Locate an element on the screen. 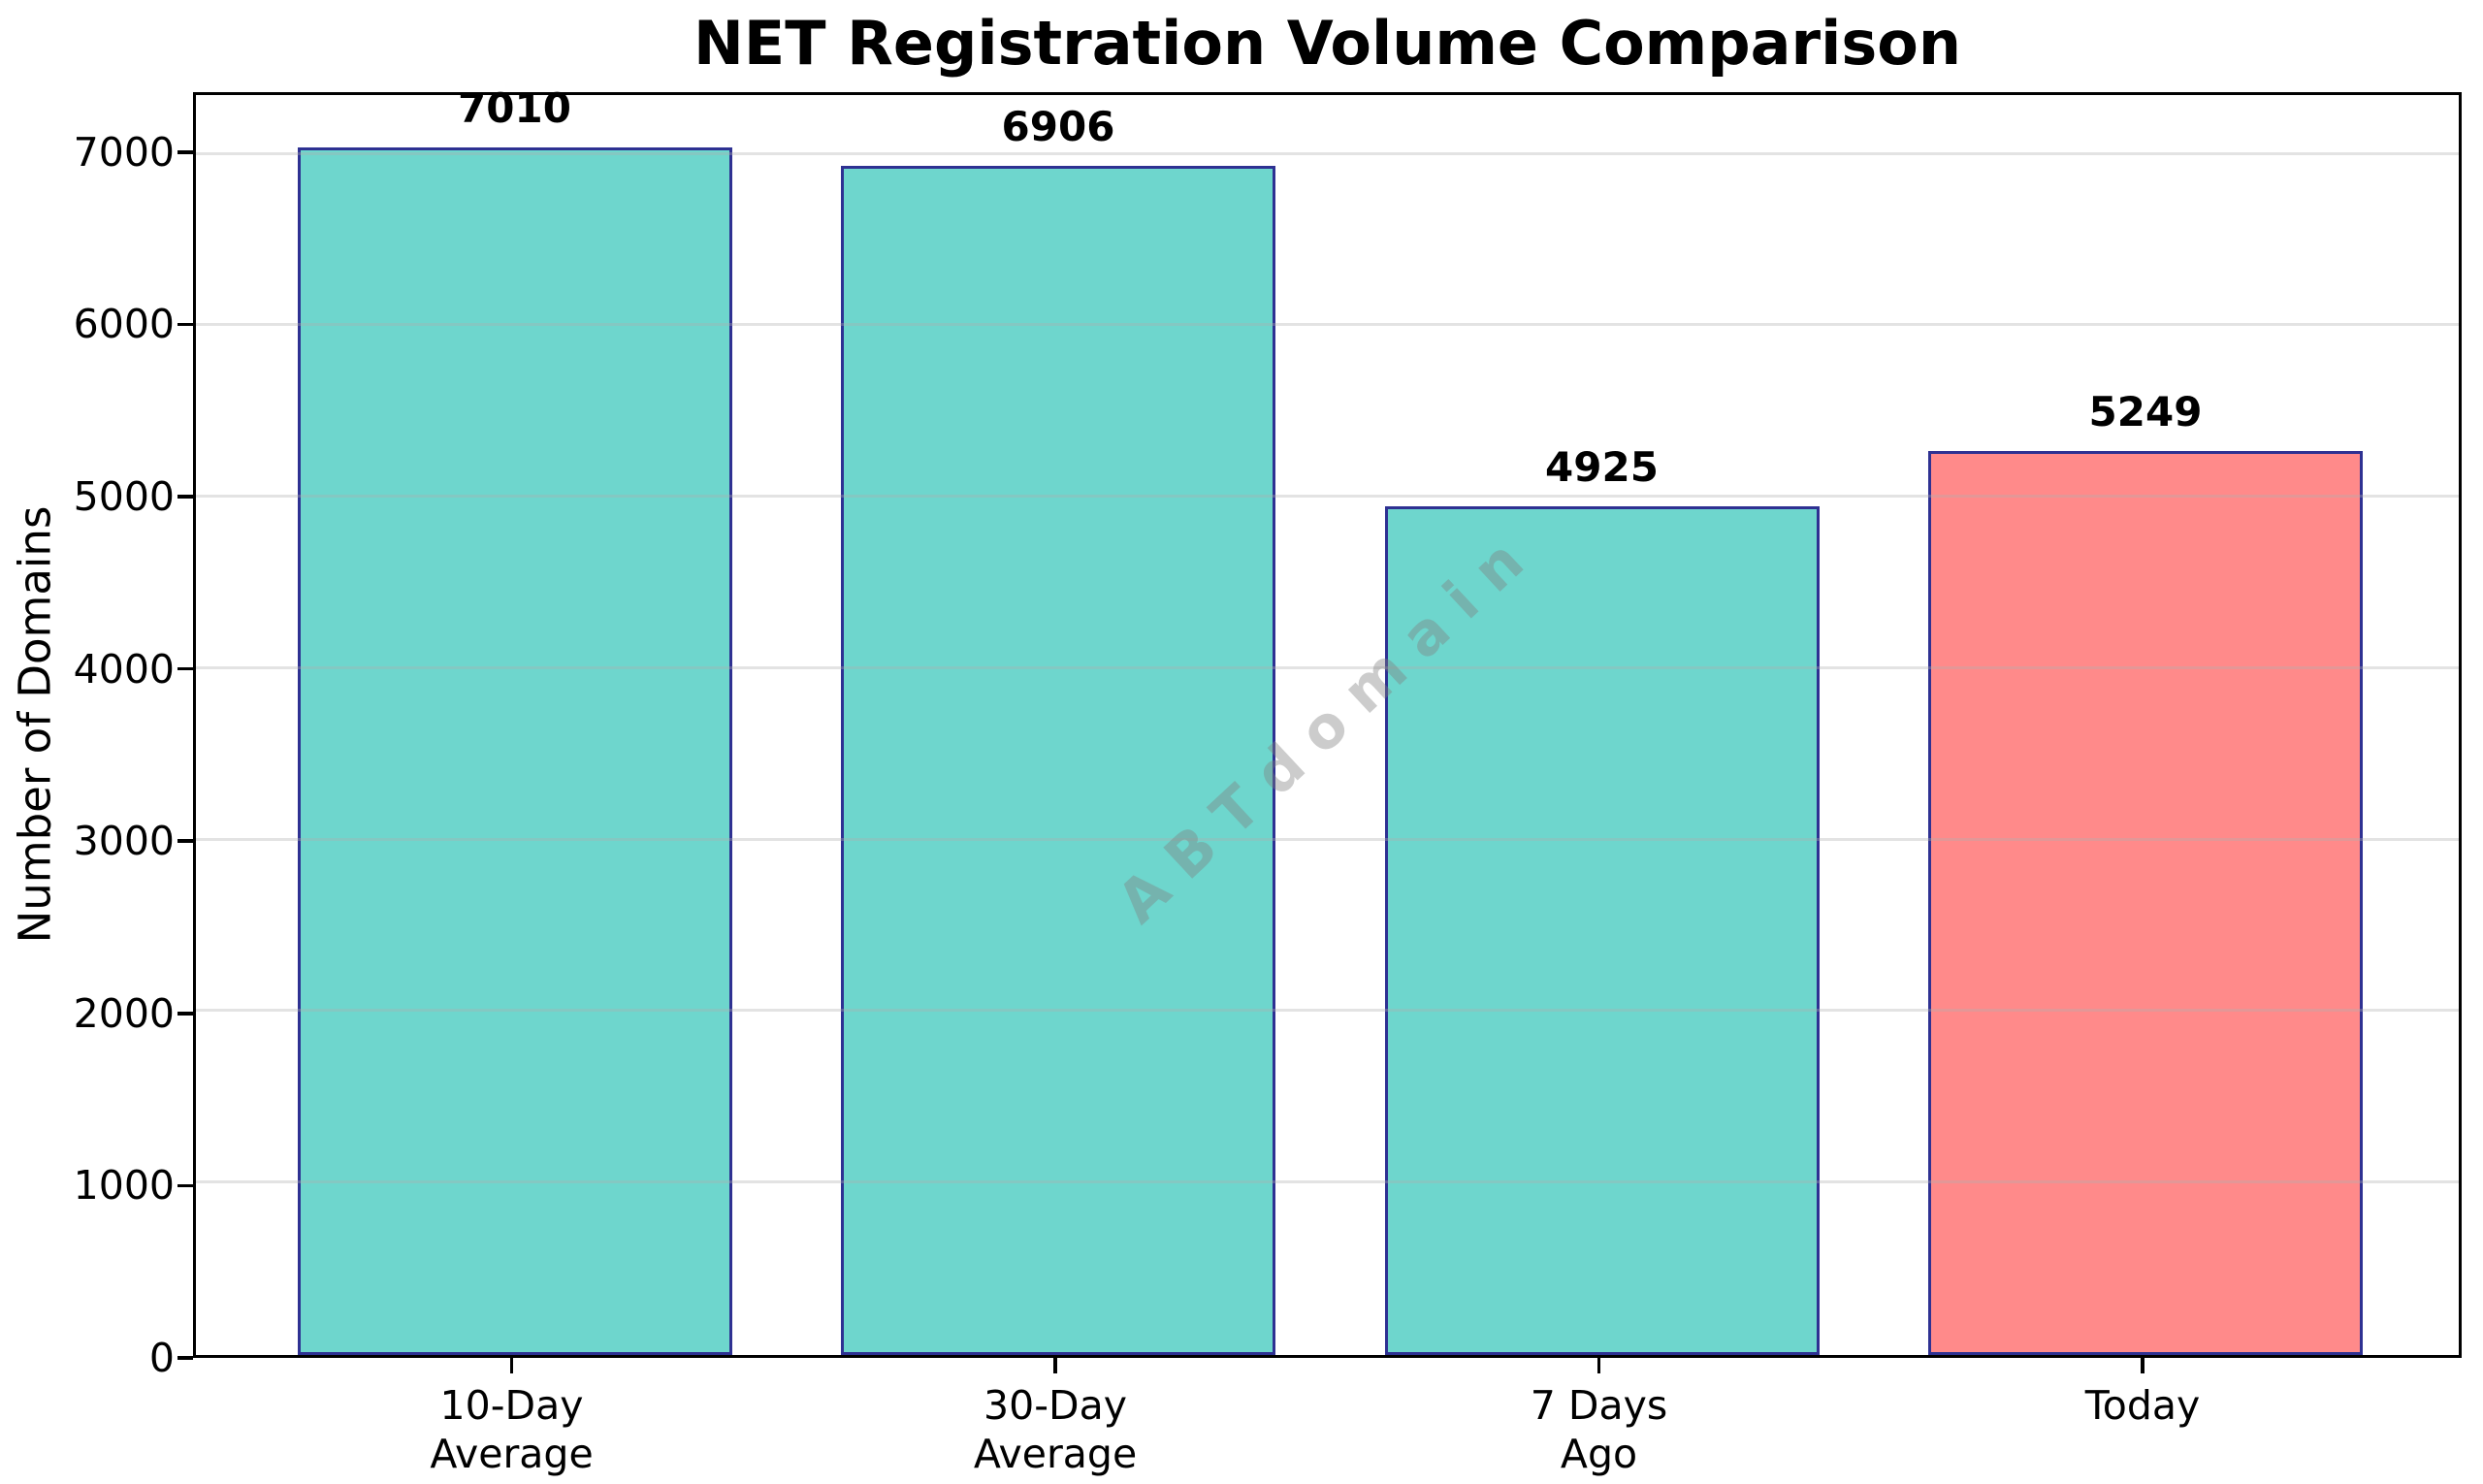 This screenshot has height=1484, width=2483. bar-30-day-average is located at coordinates (1058, 760).